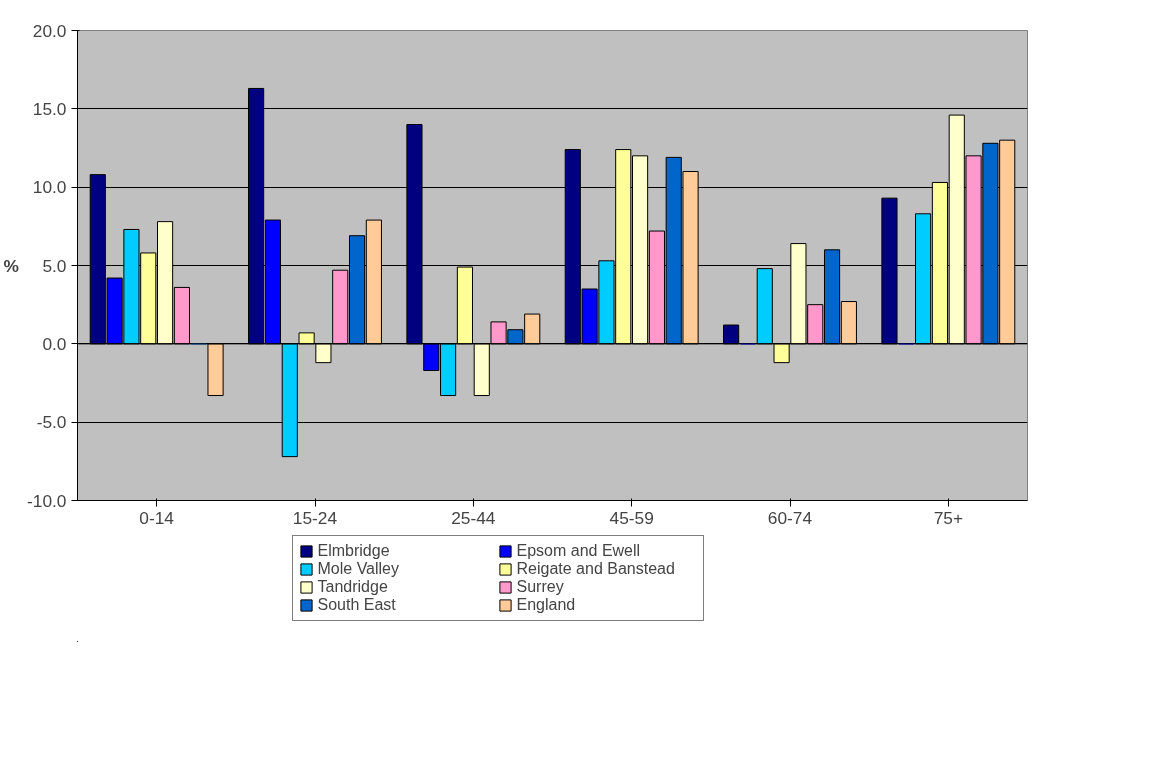  What do you see at coordinates (54, 265) in the screenshot?
I see `y-tick-label: 5.0` at bounding box center [54, 265].